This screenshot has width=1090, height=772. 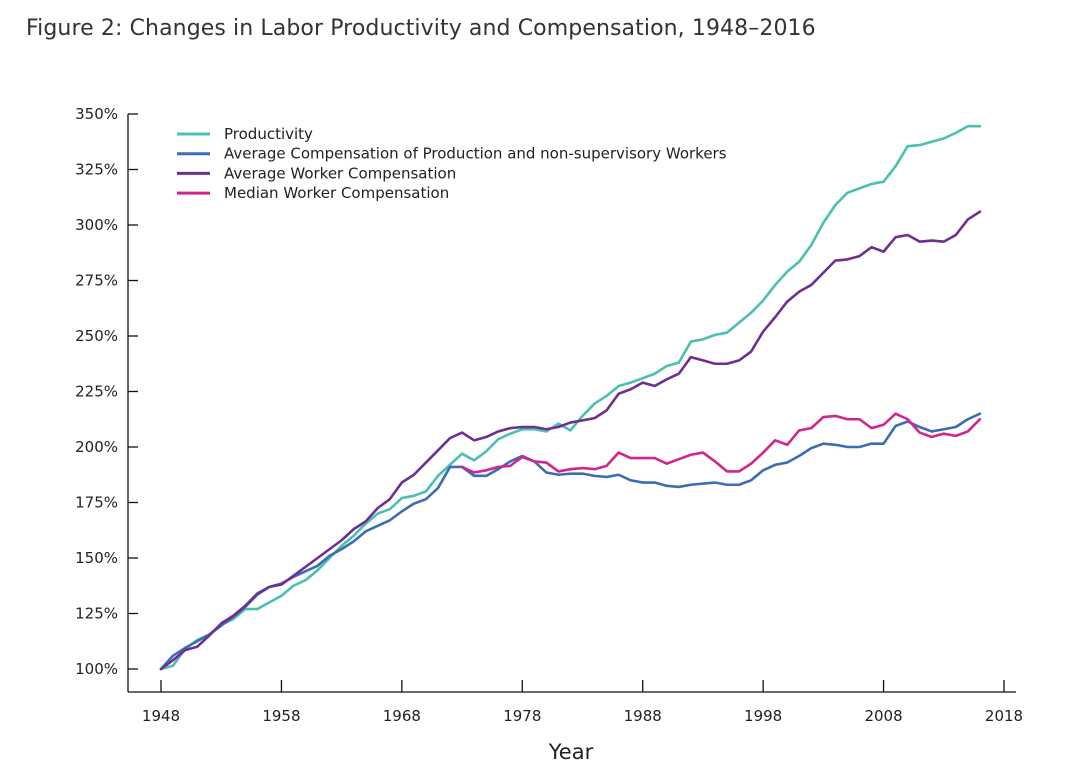 I want to click on x-axis-title: Year, so click(x=571, y=752).